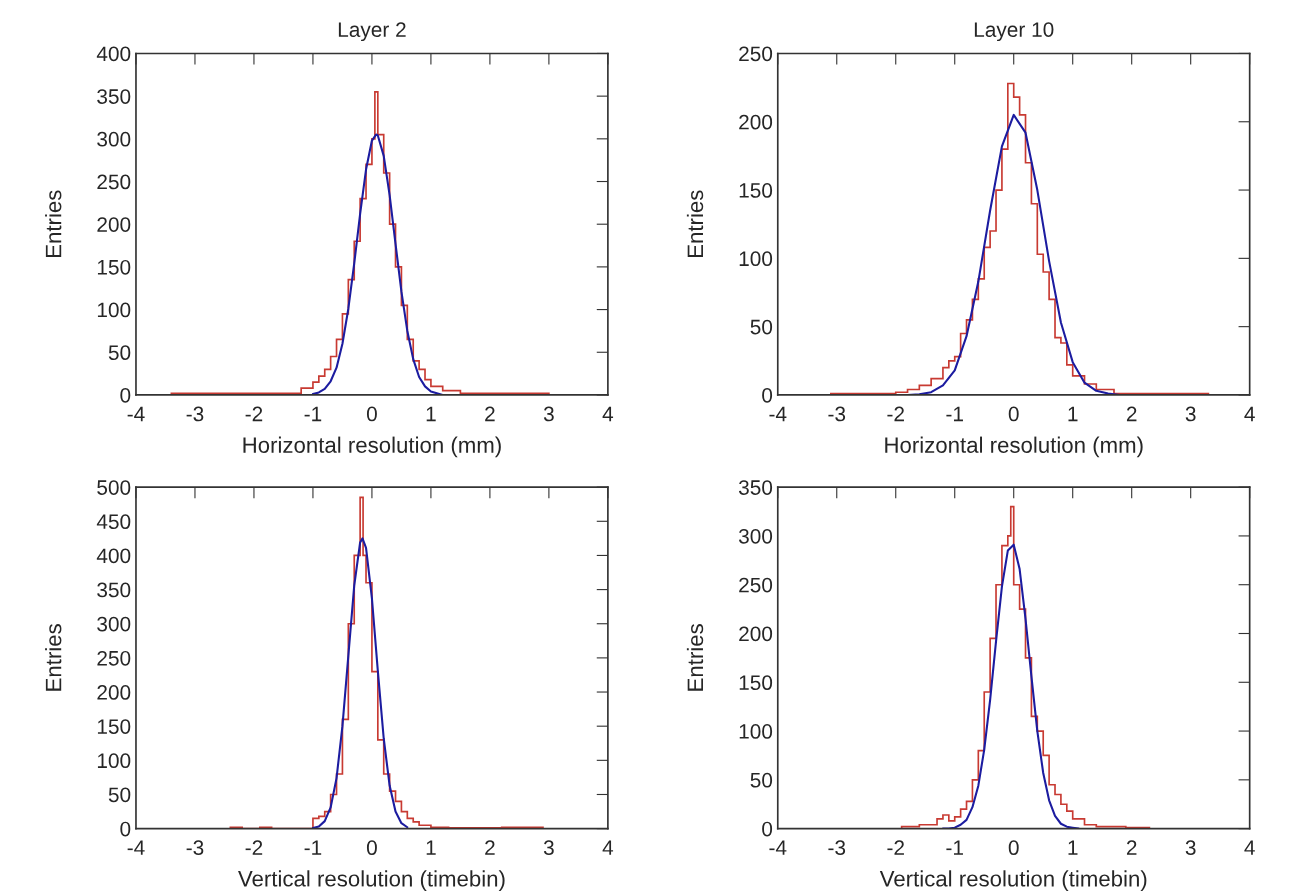 The width and height of the screenshot is (1295, 891). I want to click on y-tick-label: 450, so click(113, 522).